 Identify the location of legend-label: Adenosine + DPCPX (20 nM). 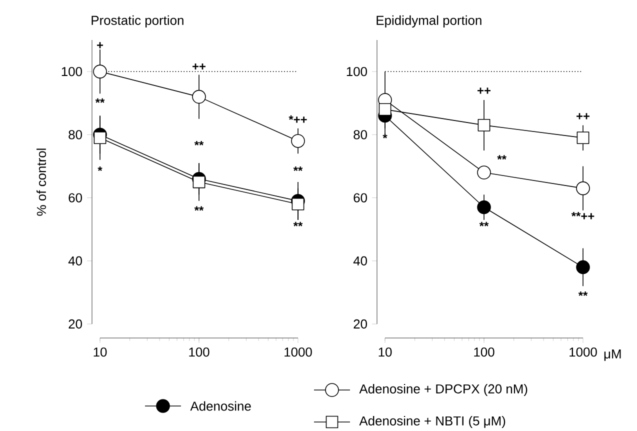
(443, 390).